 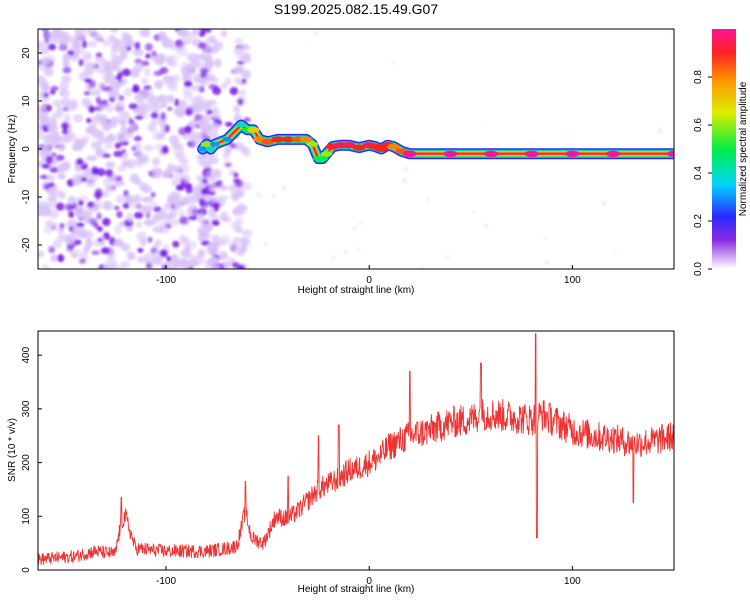 I want to click on spectrogram-x-tick-label: -100, so click(x=166, y=280).